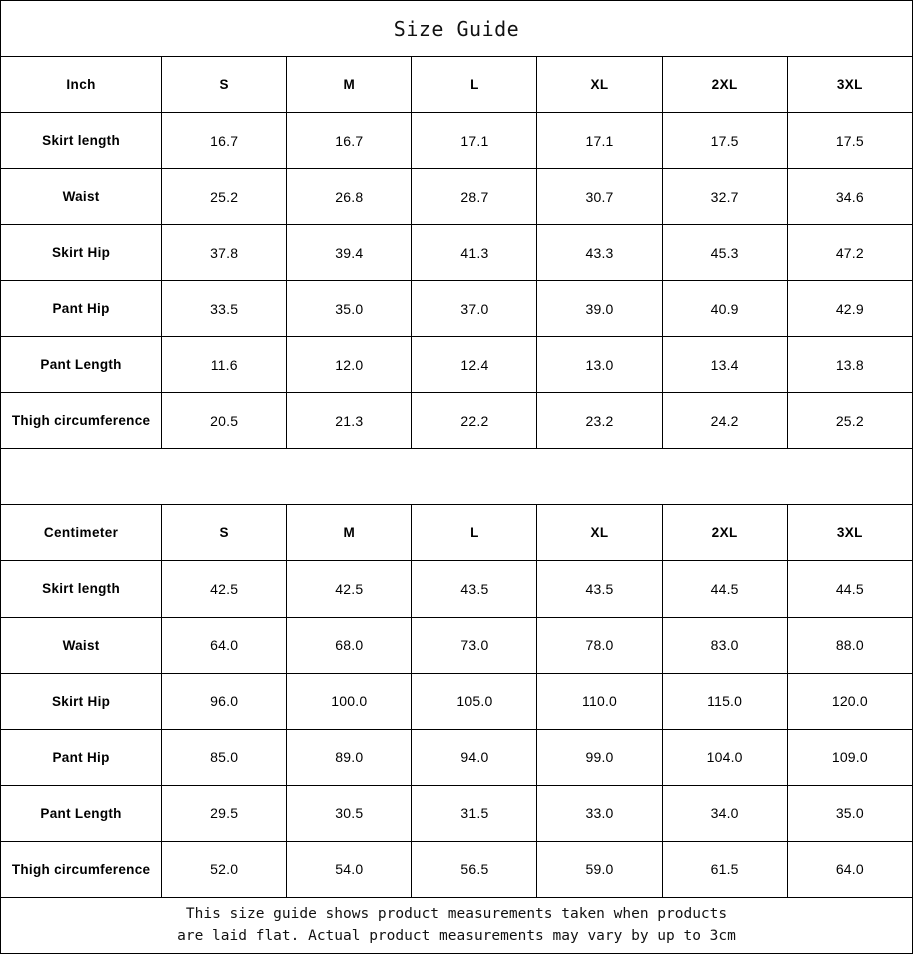 The height and width of the screenshot is (954, 913). Describe the element at coordinates (599, 421) in the screenshot. I see `measurement-thigh-circumference-xl: 23.2` at that location.